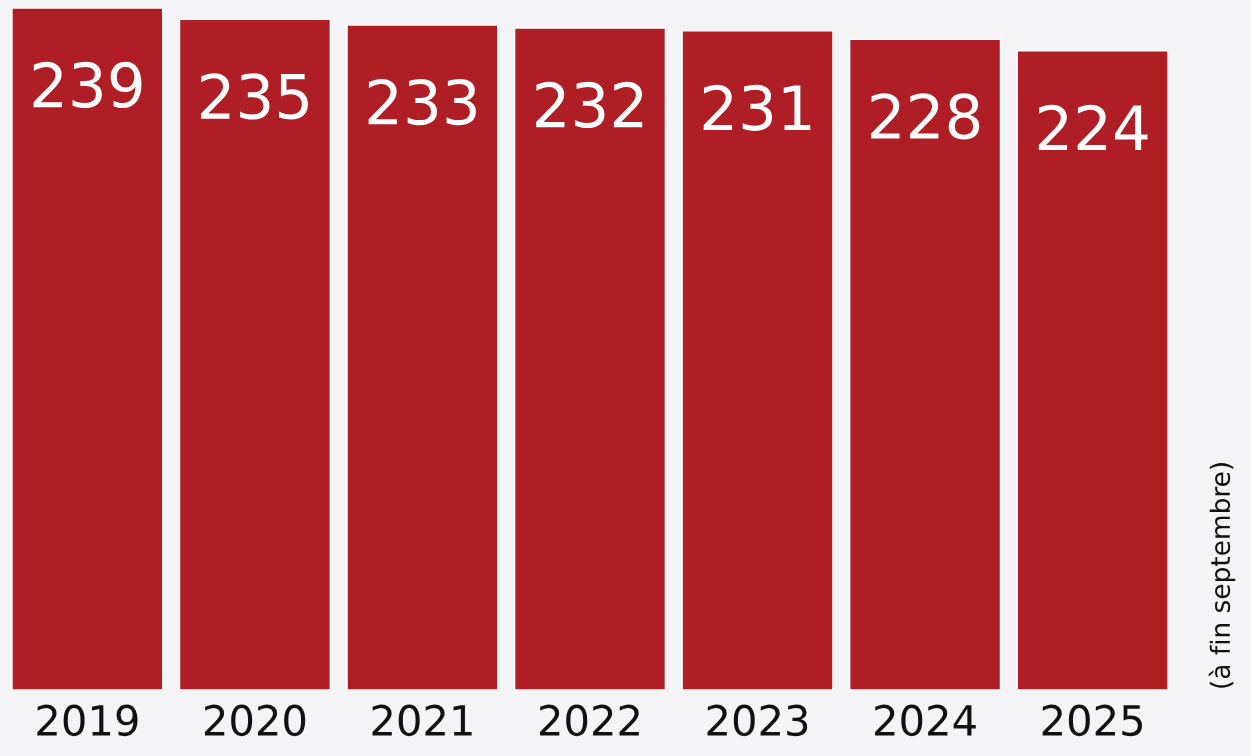 The width and height of the screenshot is (1251, 756). I want to click on x-tick-label: 2024, so click(925, 720).